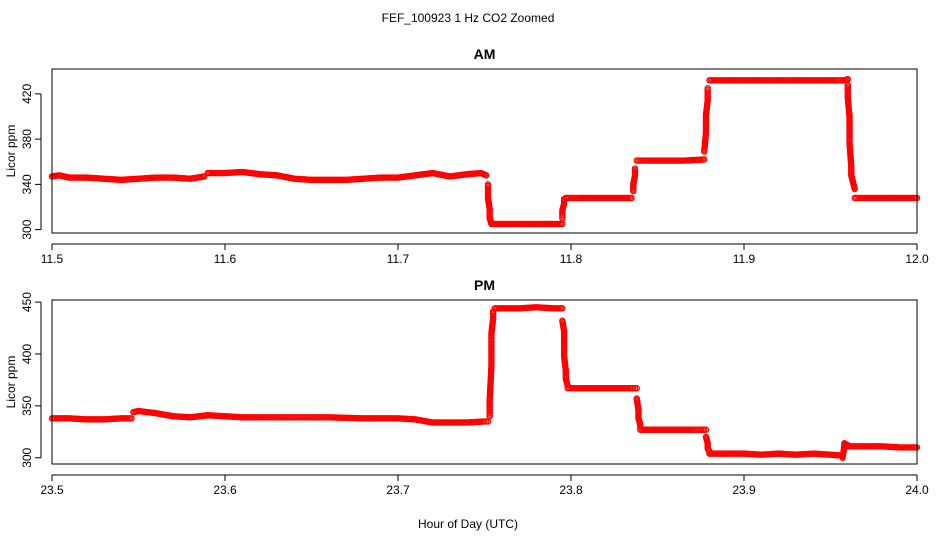  I want to click on x-tick-label: 11.6, so click(225, 259).